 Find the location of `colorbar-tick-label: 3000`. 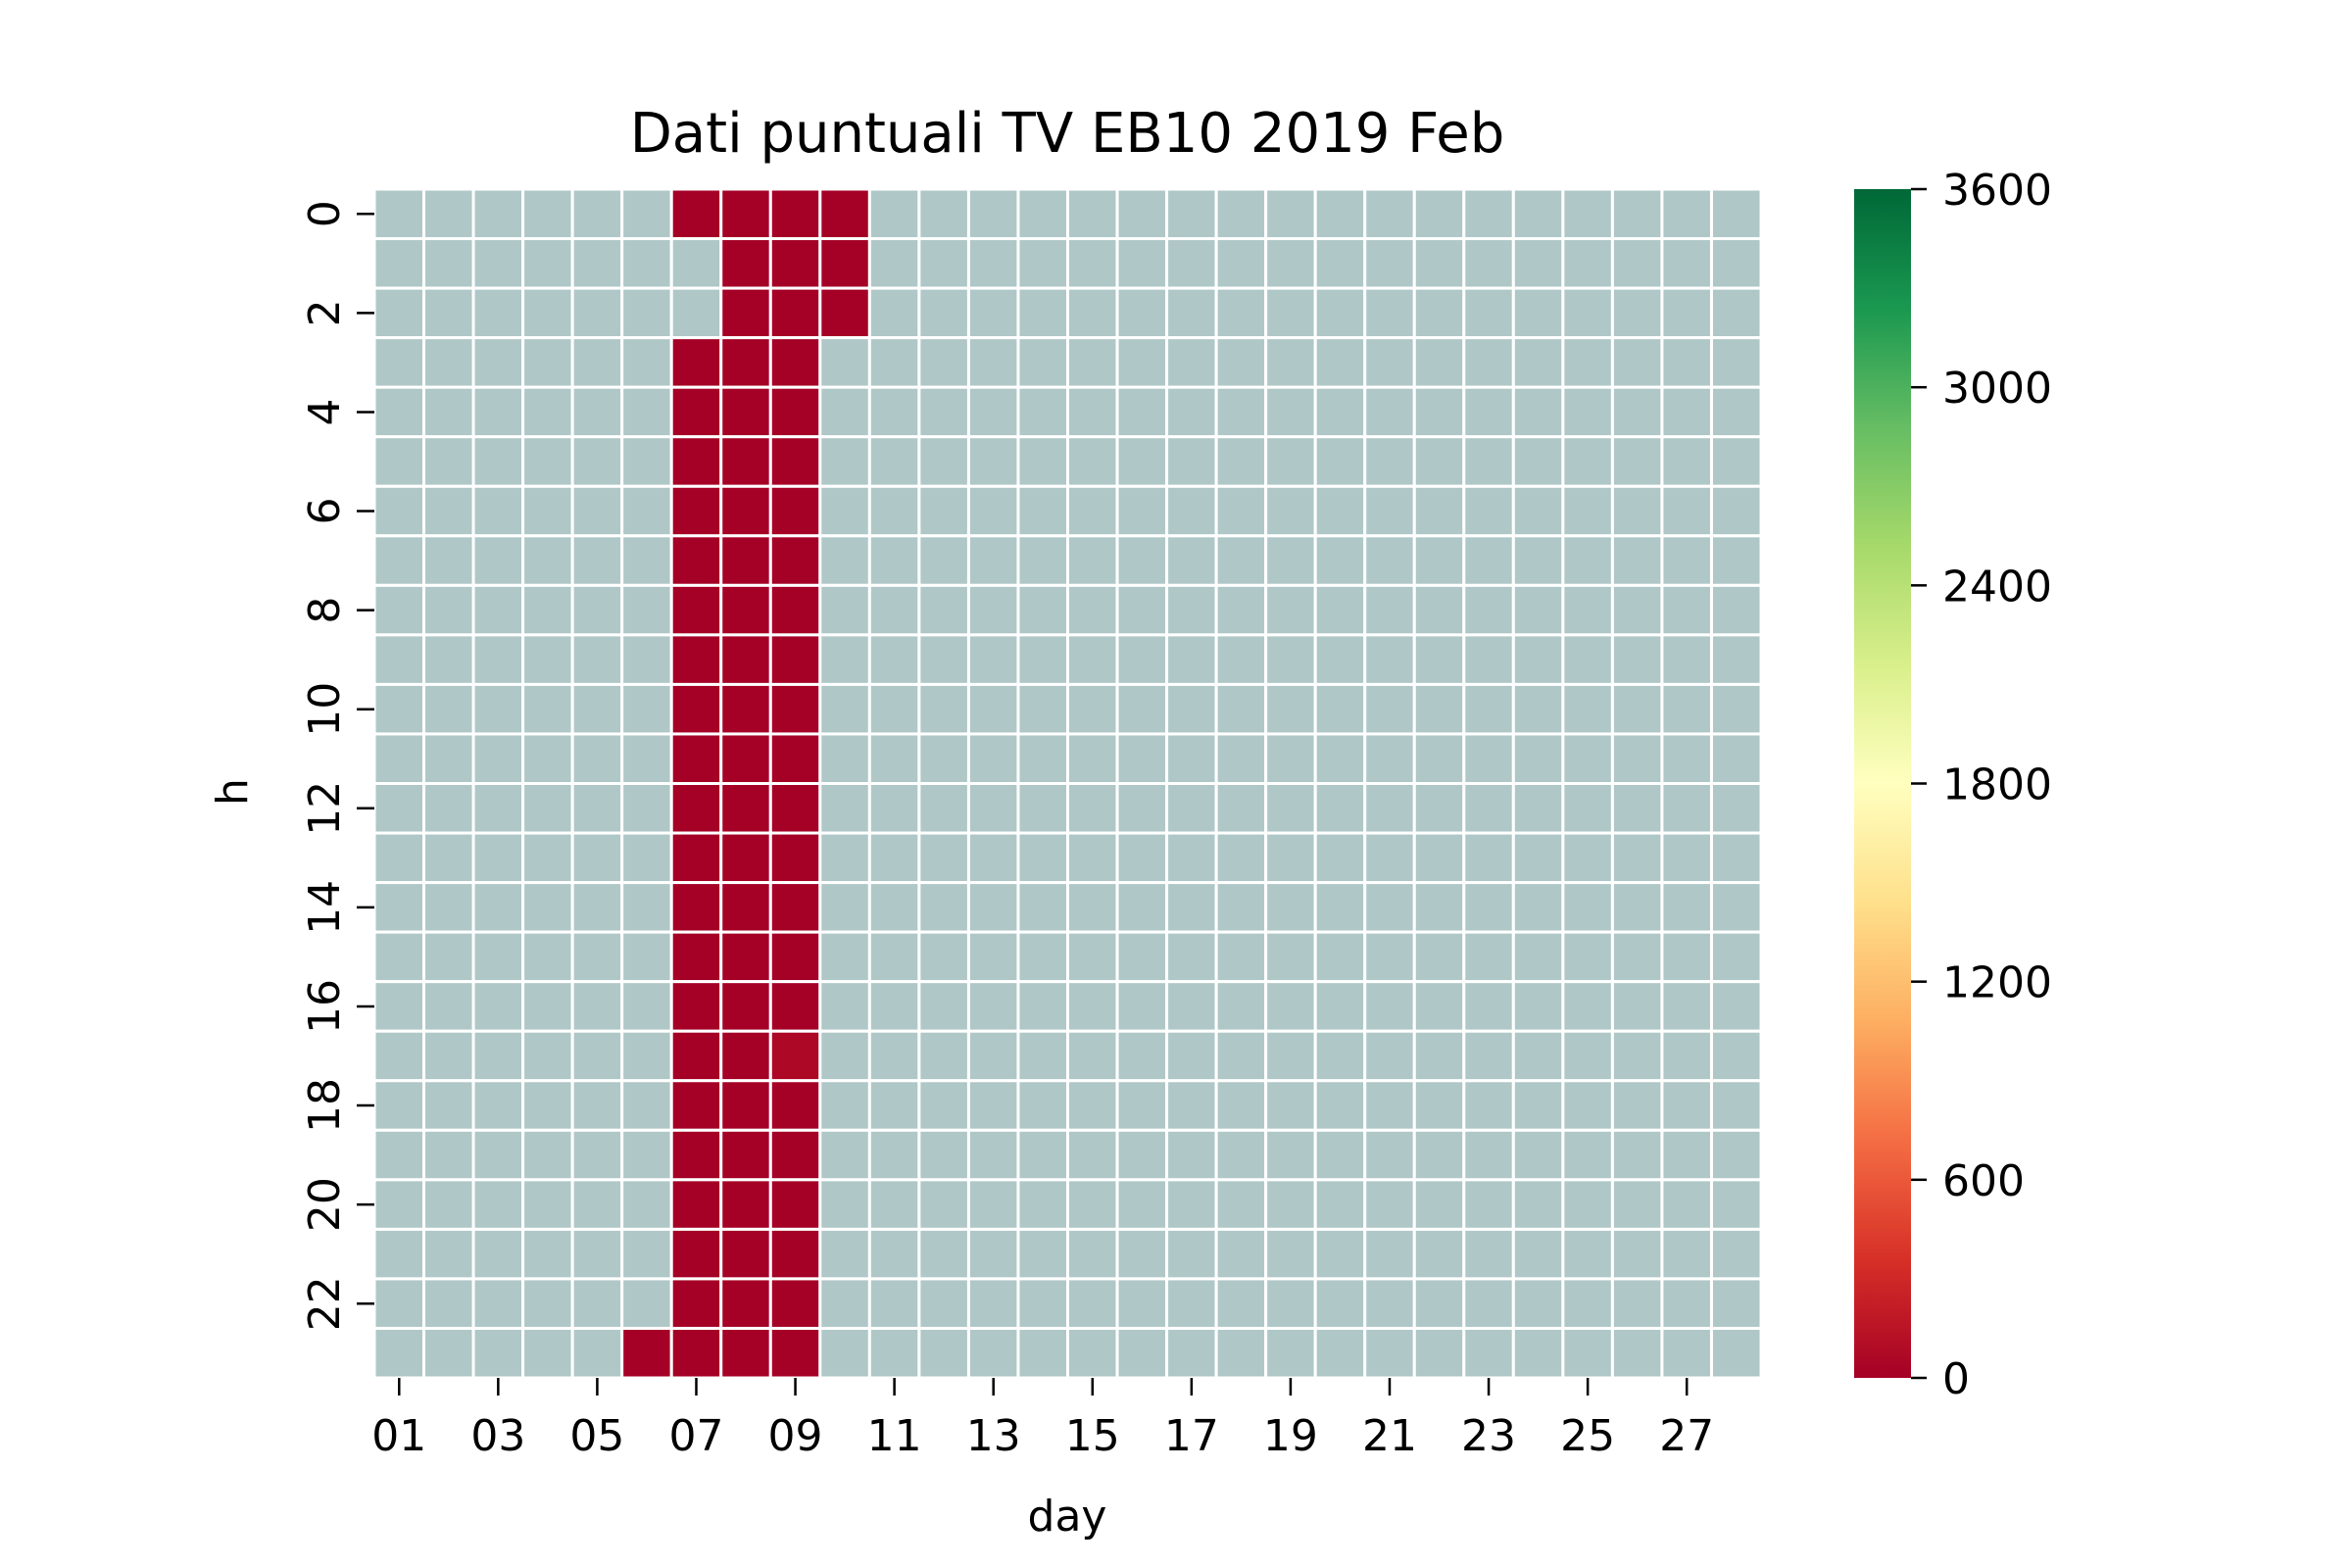

colorbar-tick-label: 3000 is located at coordinates (1997, 389).